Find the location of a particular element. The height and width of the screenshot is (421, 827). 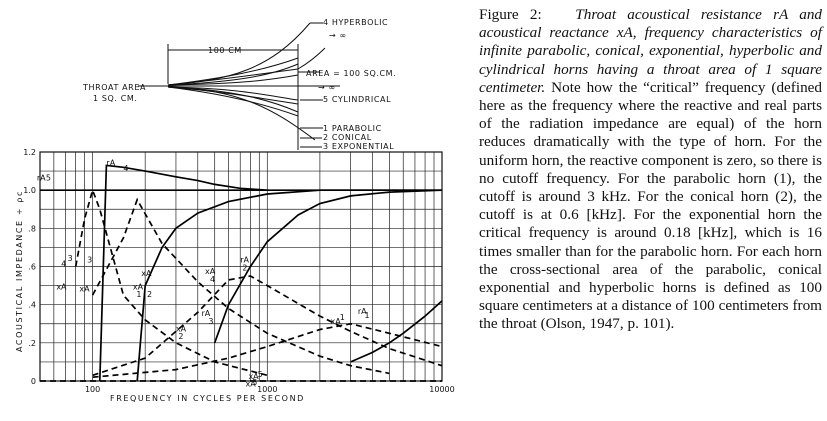

y-tick-labels: 0 .2 .4 .6 .8 1.0 1.2 is located at coordinates (29, 267).